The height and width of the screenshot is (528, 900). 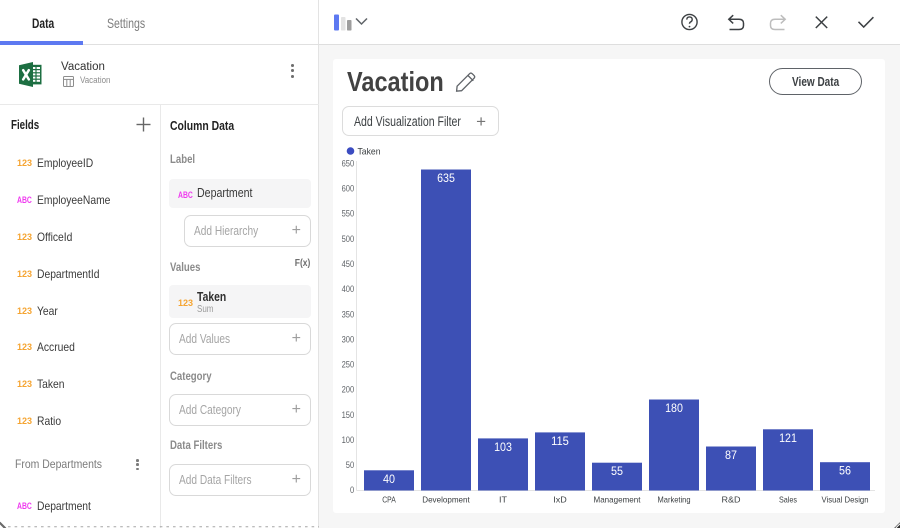 What do you see at coordinates (503, 500) in the screenshot?
I see `svg-text: IT` at bounding box center [503, 500].